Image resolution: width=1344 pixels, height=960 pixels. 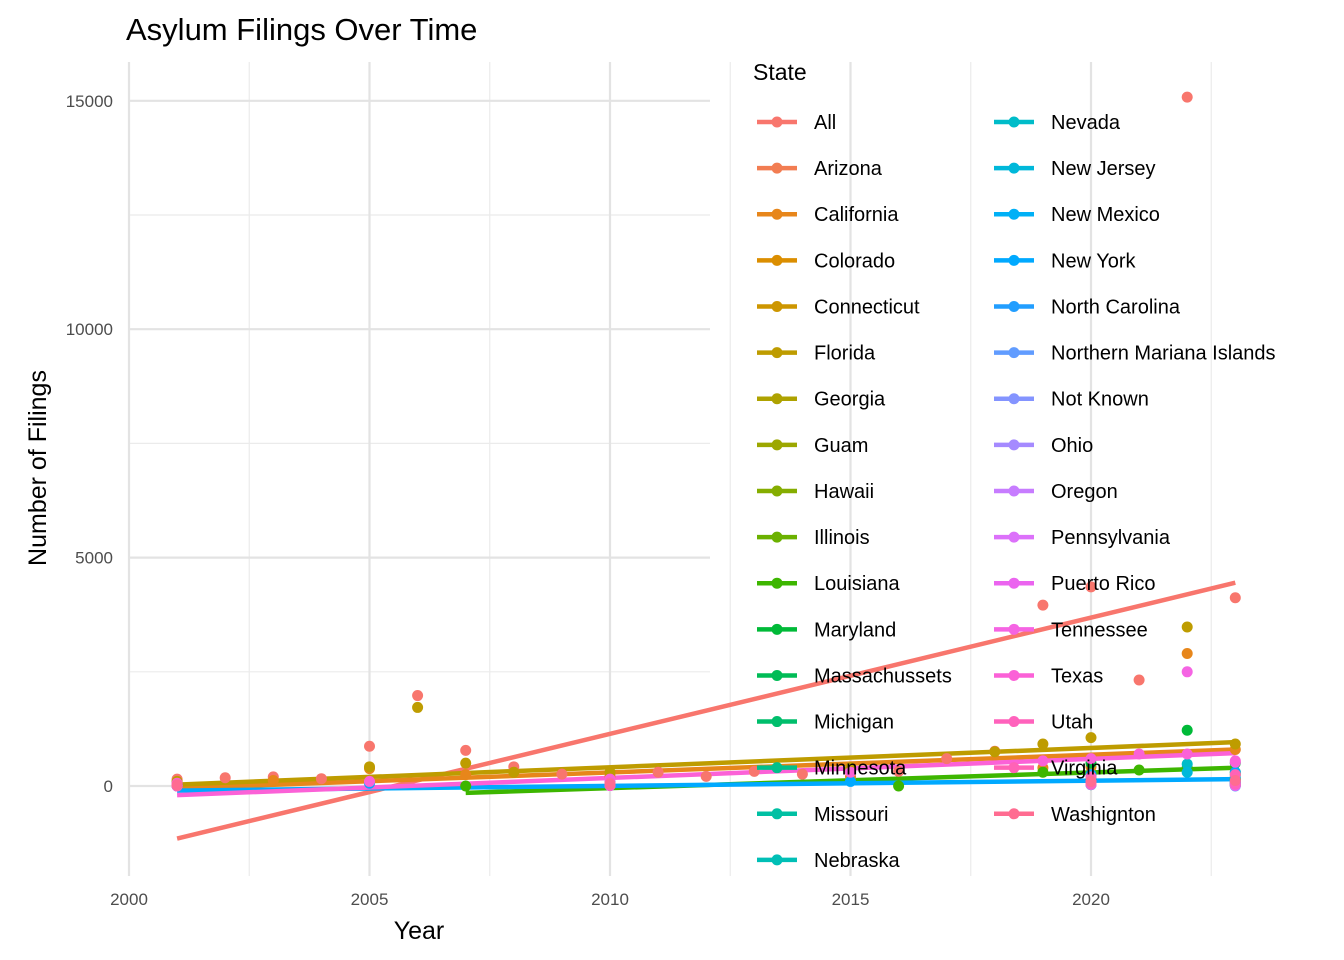 What do you see at coordinates (1084, 769) in the screenshot?
I see `legend-label: Virginia` at bounding box center [1084, 769].